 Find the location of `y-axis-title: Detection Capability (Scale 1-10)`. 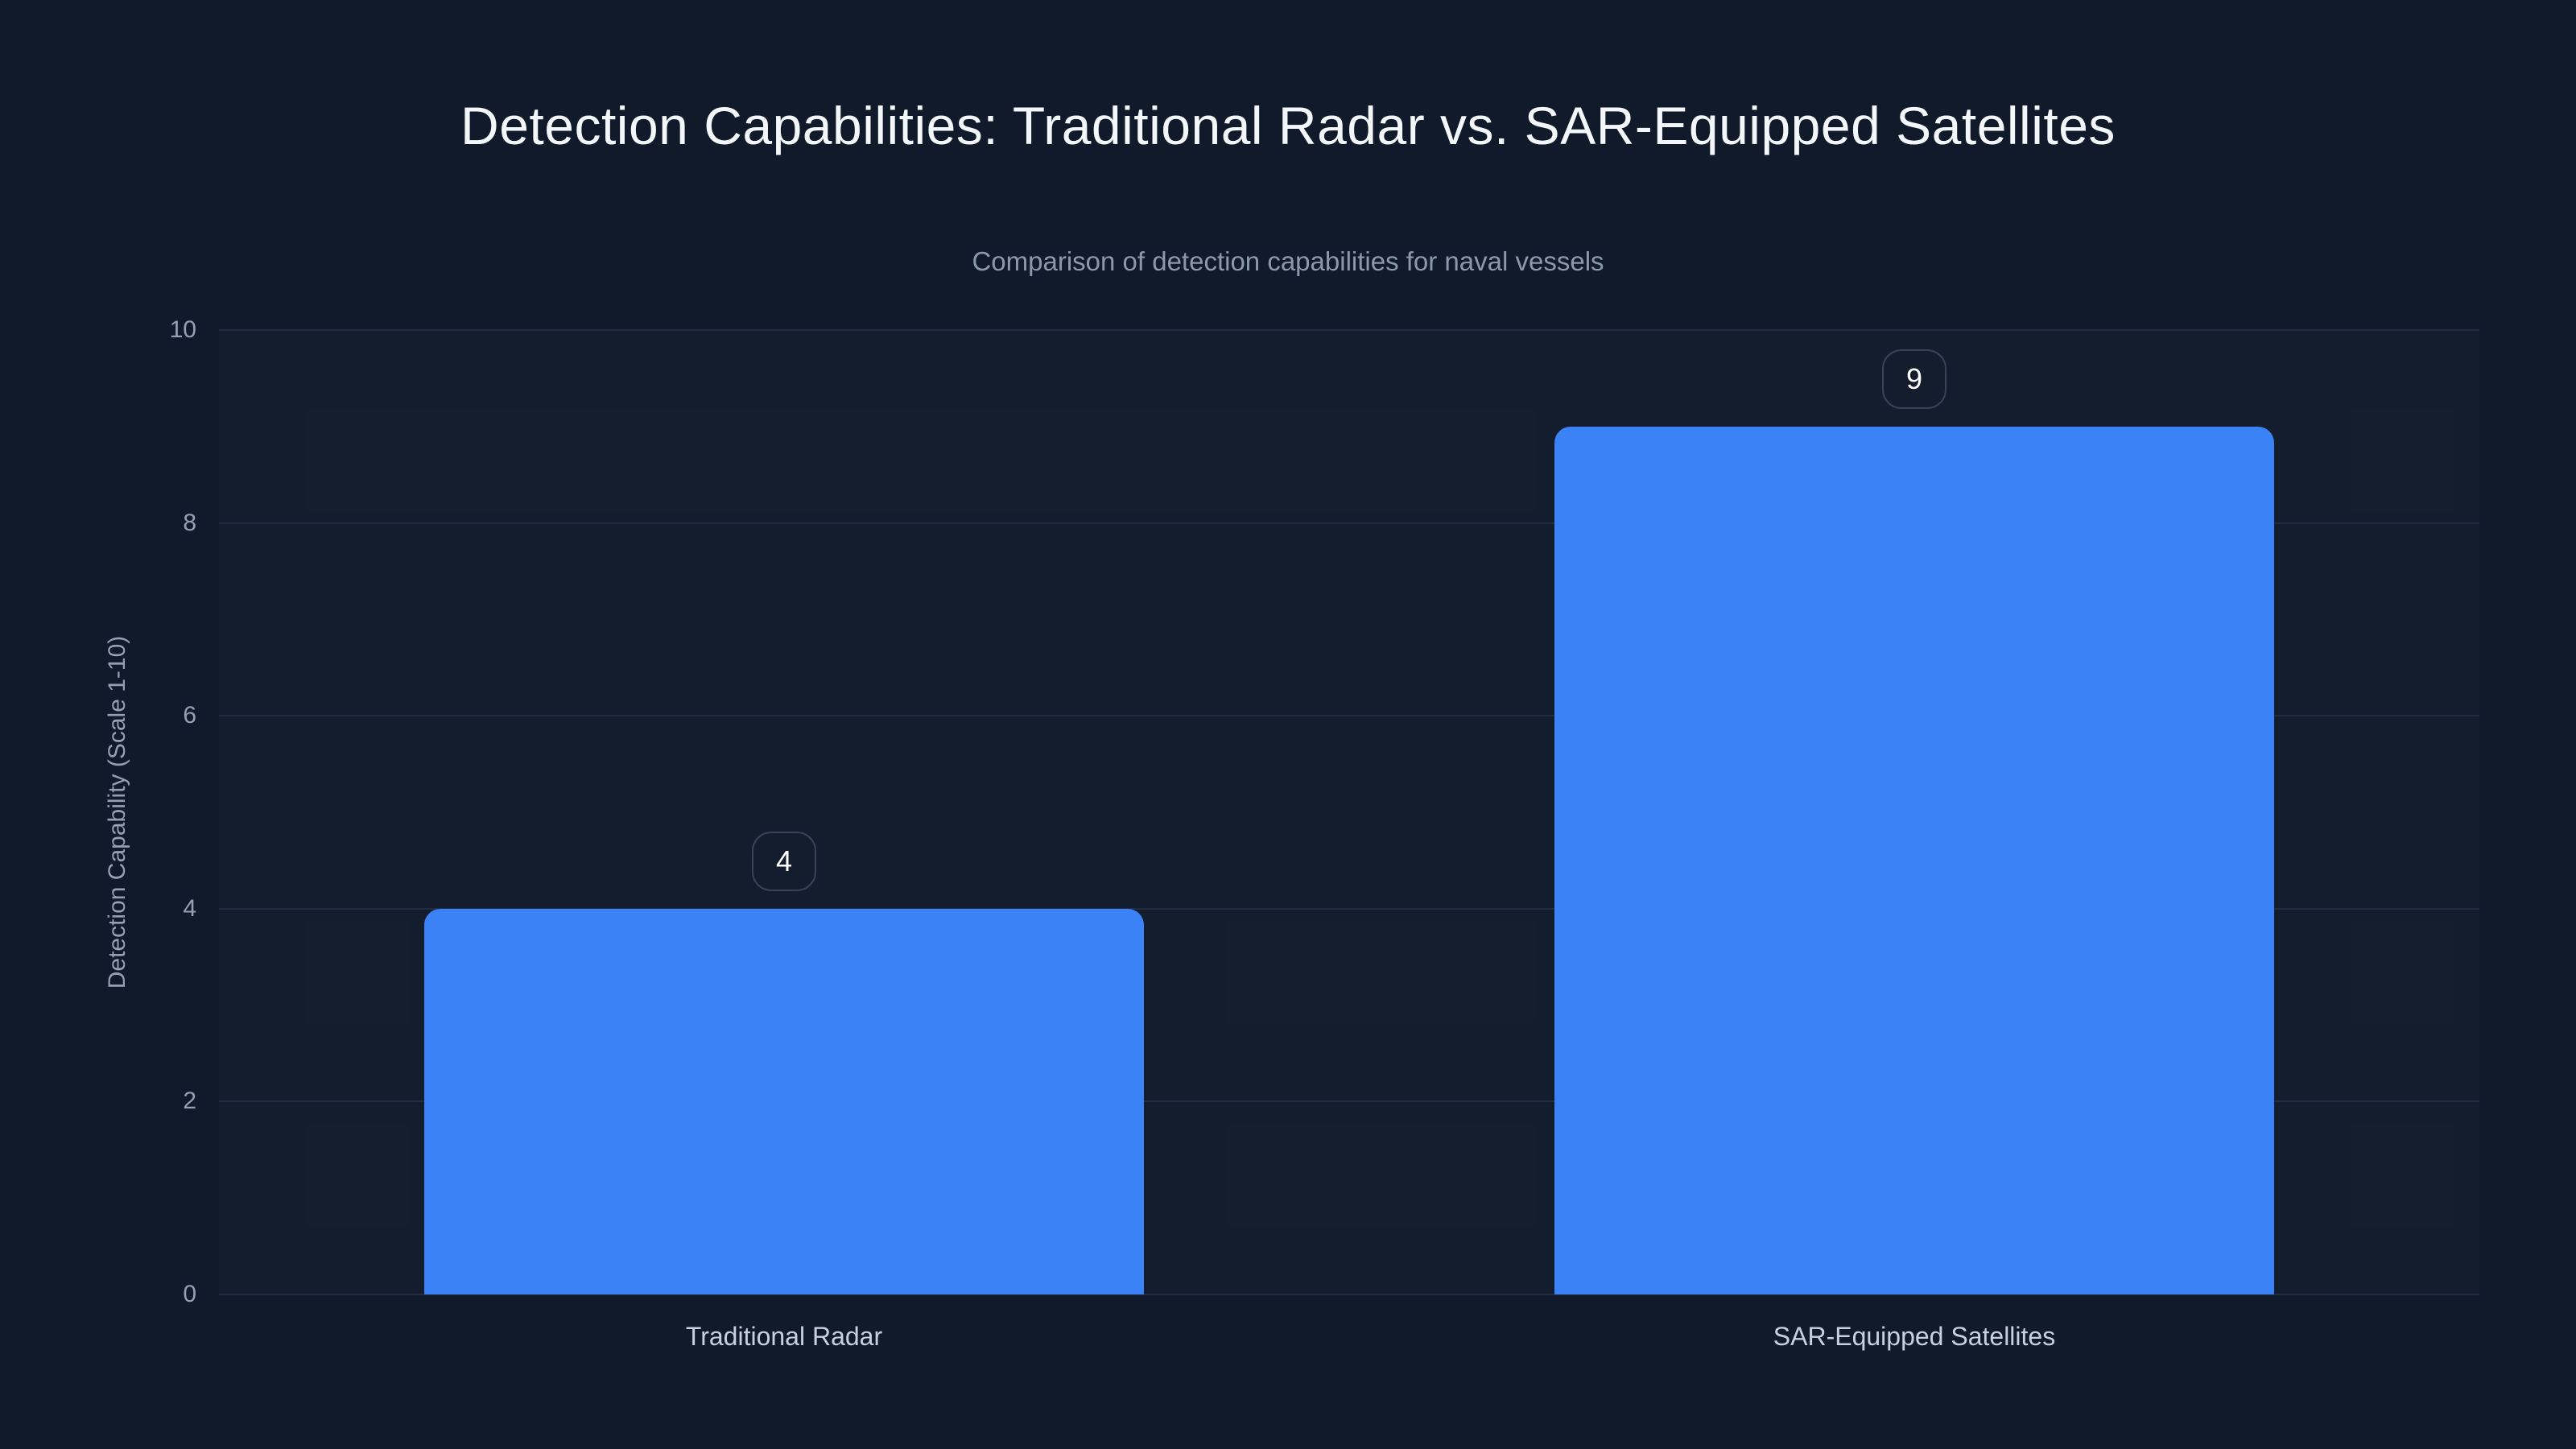

y-axis-title: Detection Capability (Scale 1-10) is located at coordinates (117, 812).